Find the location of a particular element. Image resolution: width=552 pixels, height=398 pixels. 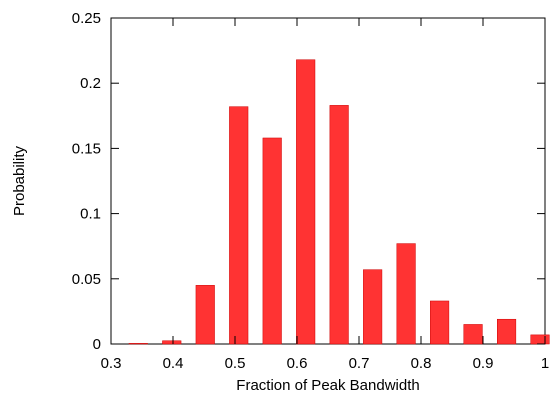

x-tick-label: 0.6 is located at coordinates (297, 363).